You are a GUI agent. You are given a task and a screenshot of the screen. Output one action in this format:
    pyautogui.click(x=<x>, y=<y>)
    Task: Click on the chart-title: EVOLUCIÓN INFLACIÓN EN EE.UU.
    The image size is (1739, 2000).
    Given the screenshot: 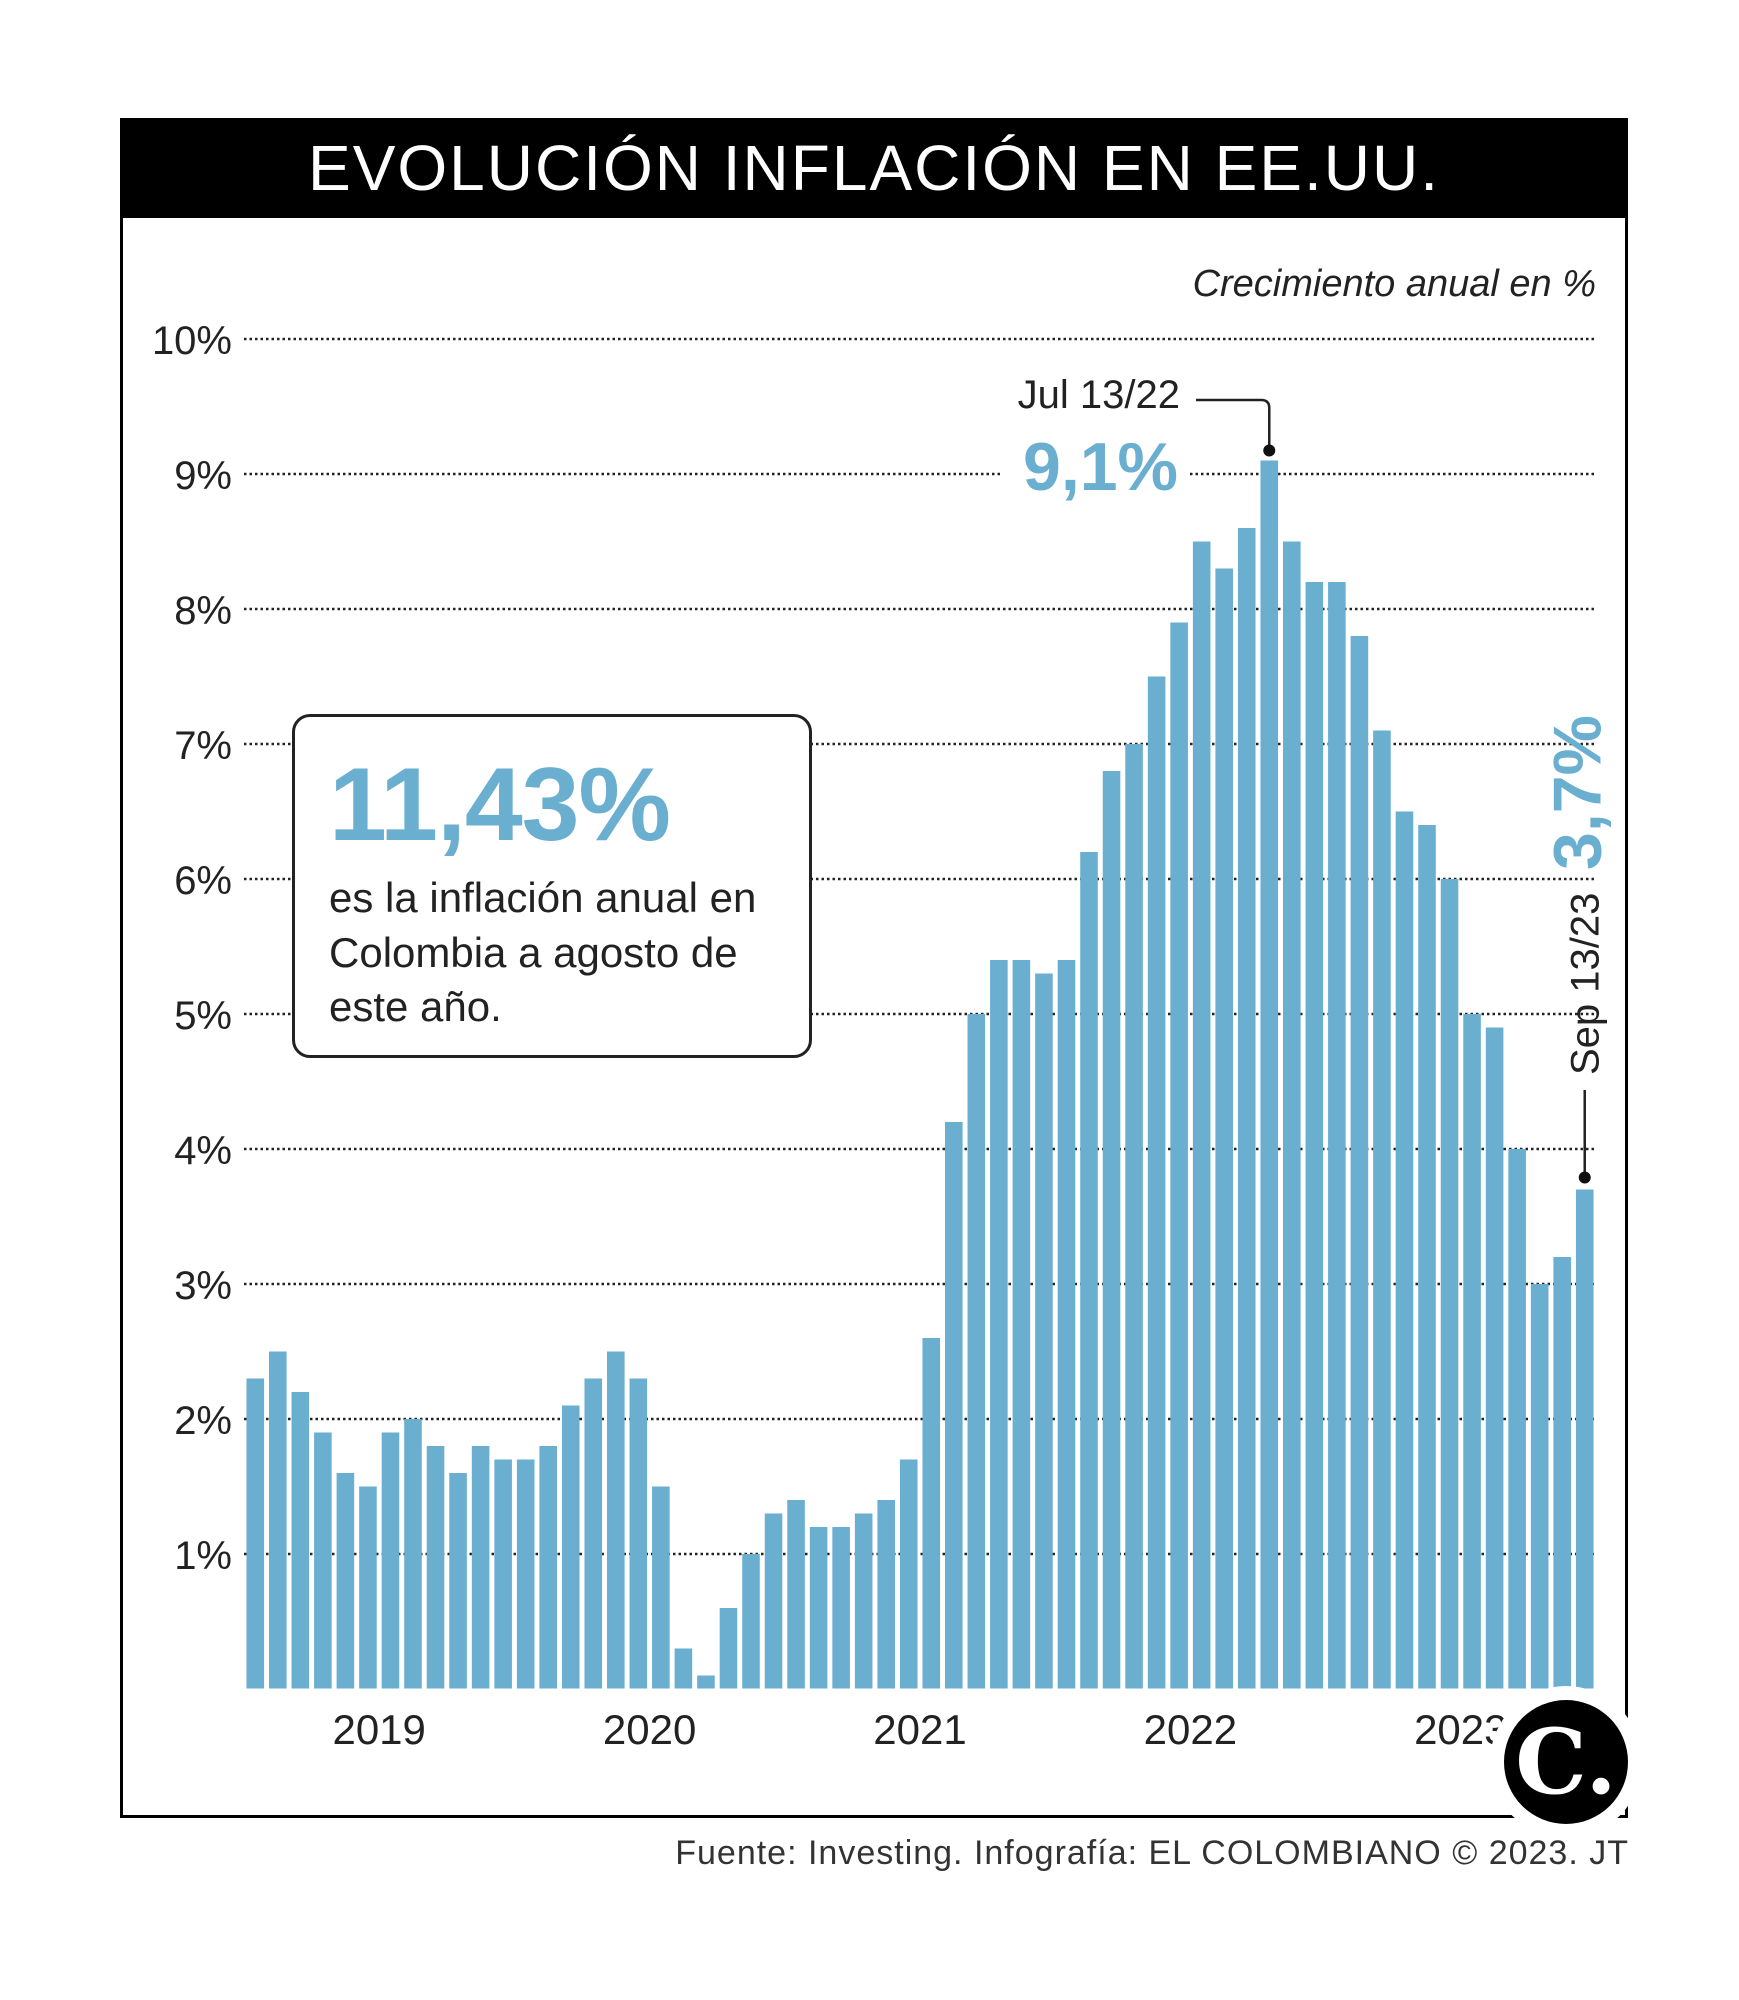 What is the action you would take?
    pyautogui.click(x=874, y=168)
    